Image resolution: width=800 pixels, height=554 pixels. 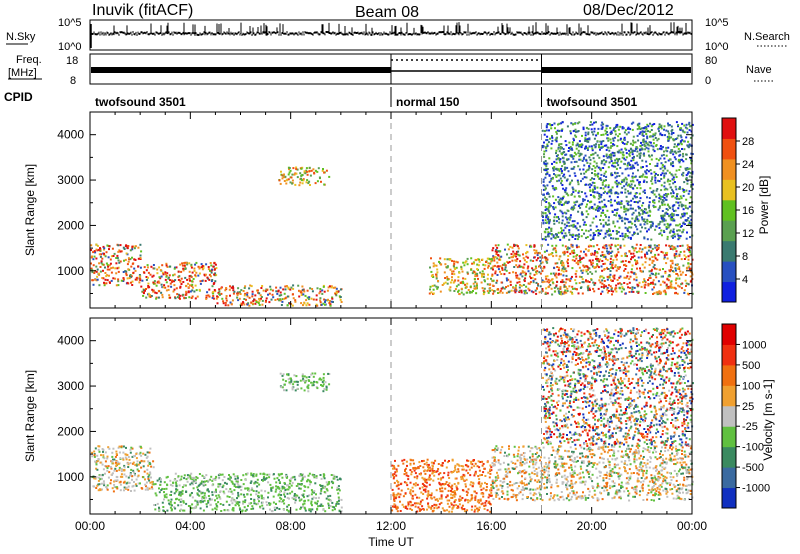 What do you see at coordinates (391, 35) in the screenshot?
I see `noise-panel-frame` at bounding box center [391, 35].